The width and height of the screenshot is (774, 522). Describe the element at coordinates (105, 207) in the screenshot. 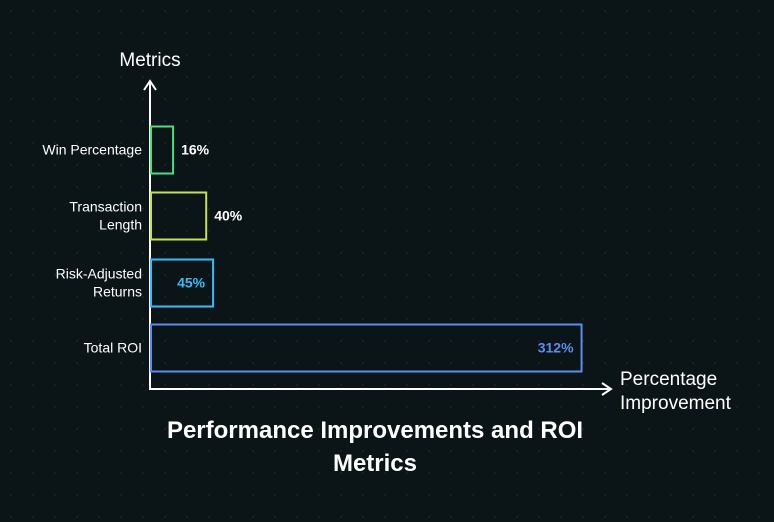

I see `category-label-line: Transaction` at that location.